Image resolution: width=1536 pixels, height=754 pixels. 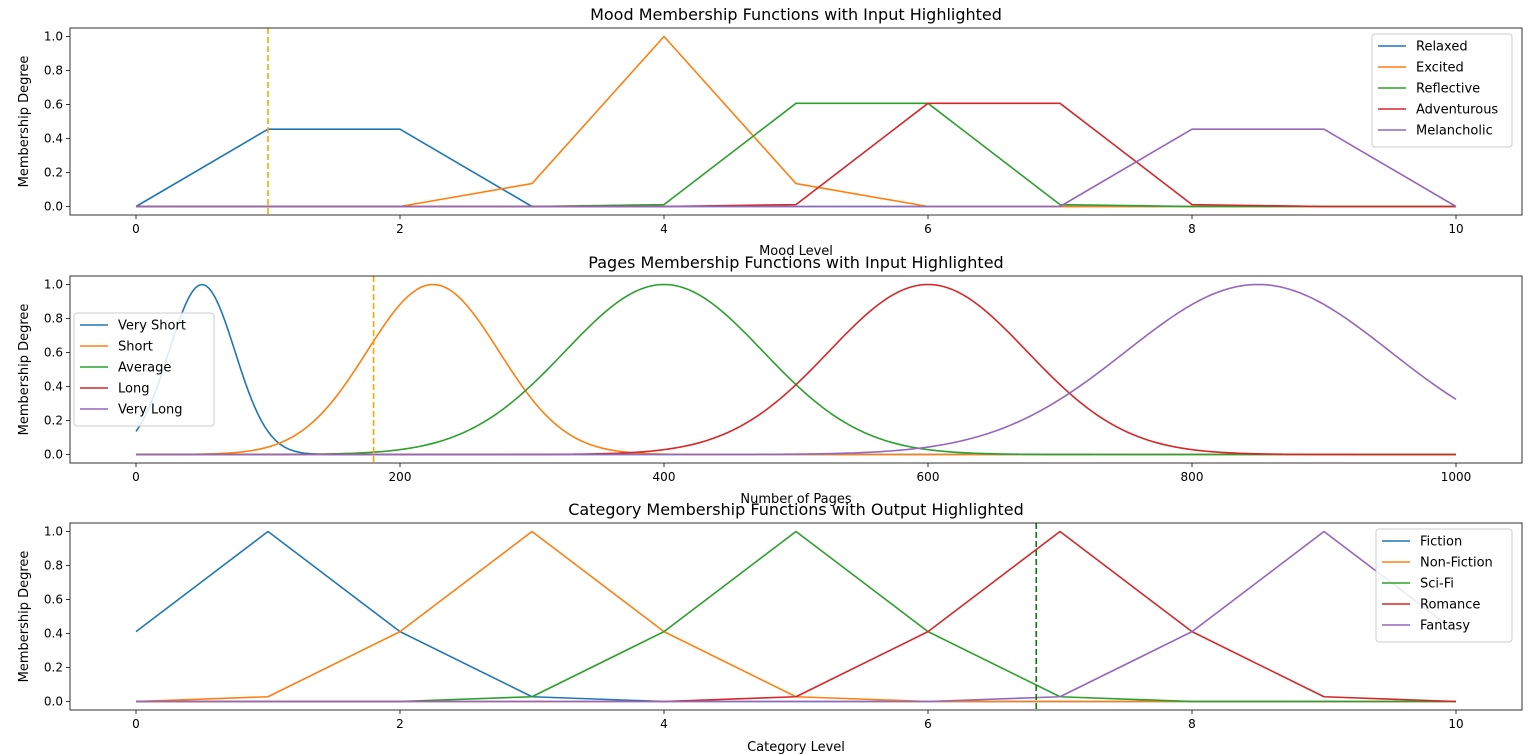 What do you see at coordinates (1456, 563) in the screenshot?
I see `legend-entry: Non-Fiction` at bounding box center [1456, 563].